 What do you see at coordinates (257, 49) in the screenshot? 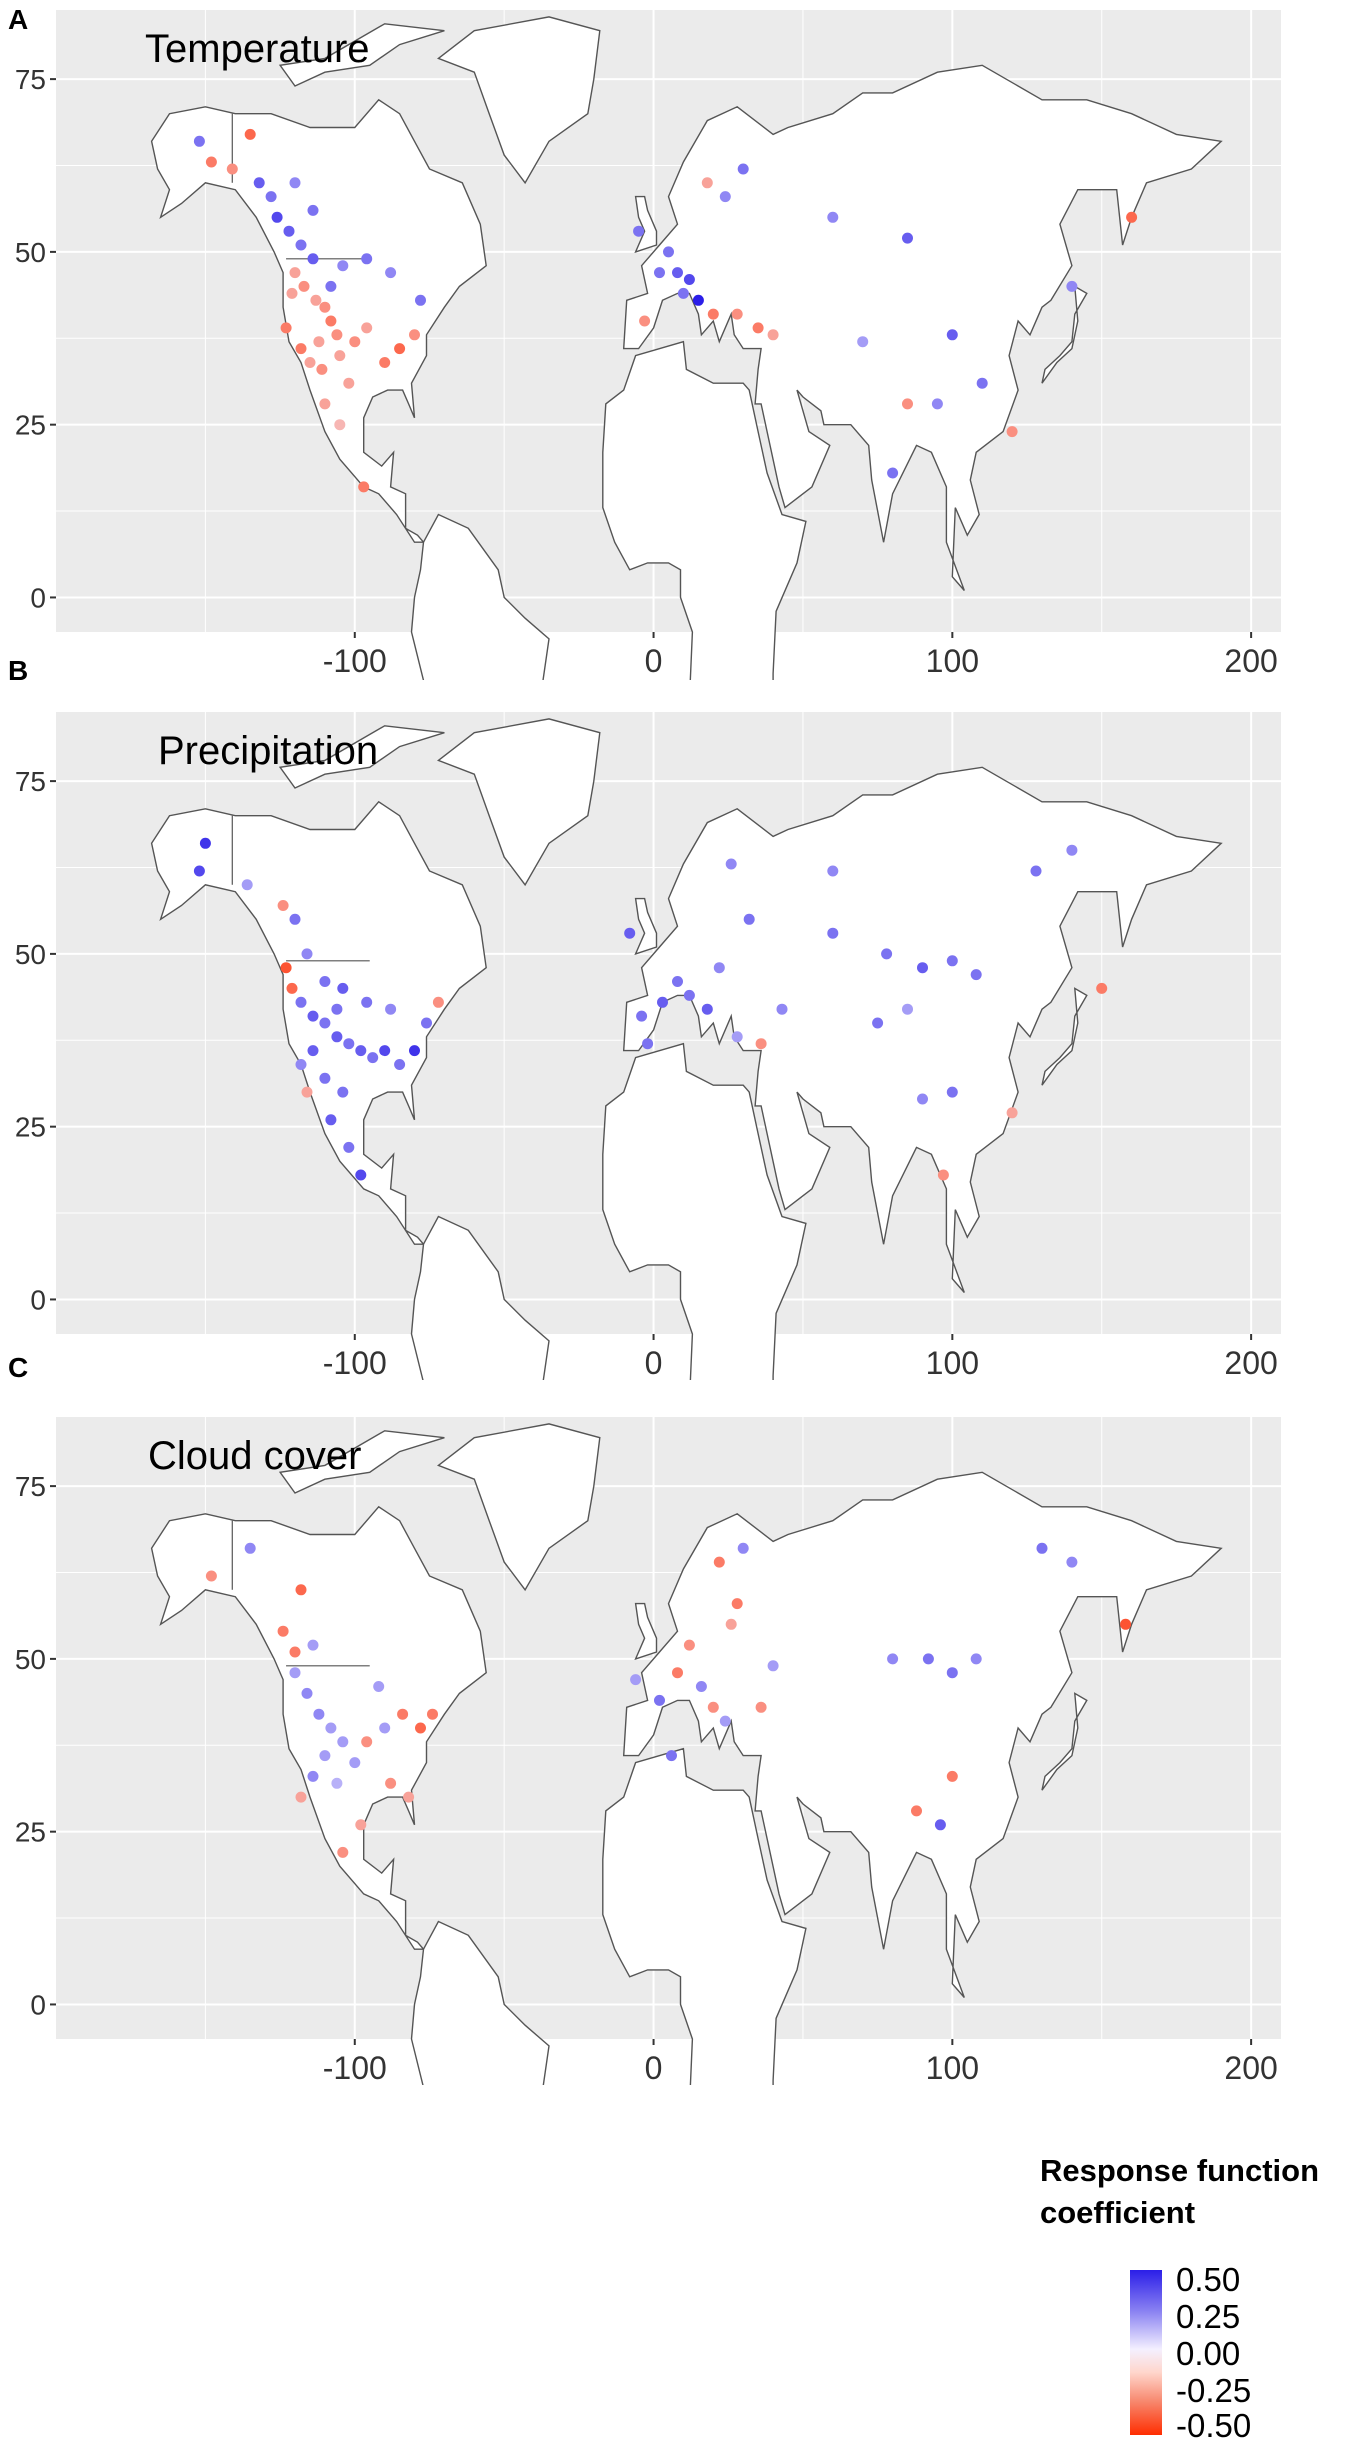
I see `panel-title: Temperature` at bounding box center [257, 49].